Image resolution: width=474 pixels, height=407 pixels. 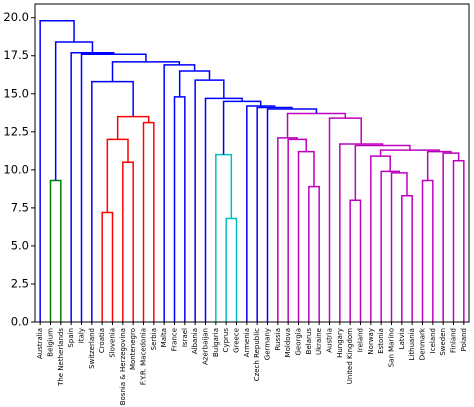 What do you see at coordinates (164, 337) in the screenshot?
I see `leaf-label: Malta` at bounding box center [164, 337].